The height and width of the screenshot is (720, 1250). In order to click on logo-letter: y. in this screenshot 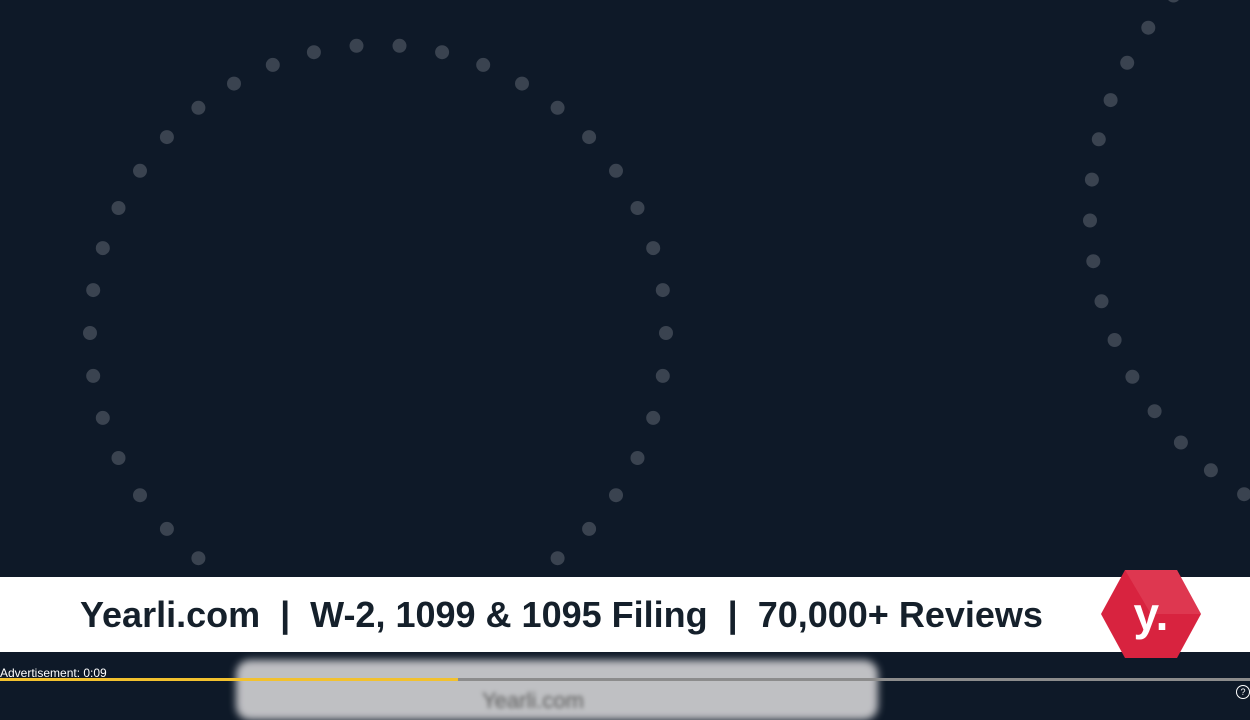, I will do `click(1151, 614)`.